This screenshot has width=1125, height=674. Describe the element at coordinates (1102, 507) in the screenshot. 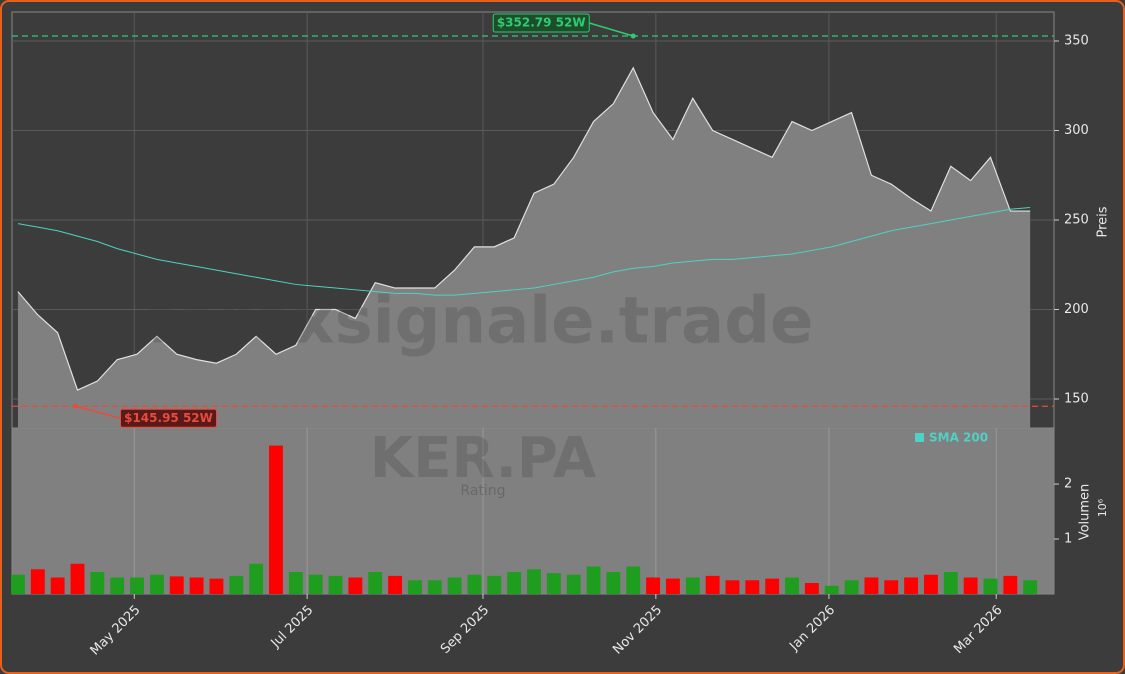

I see `y2-multiplier: 10⁶` at that location.